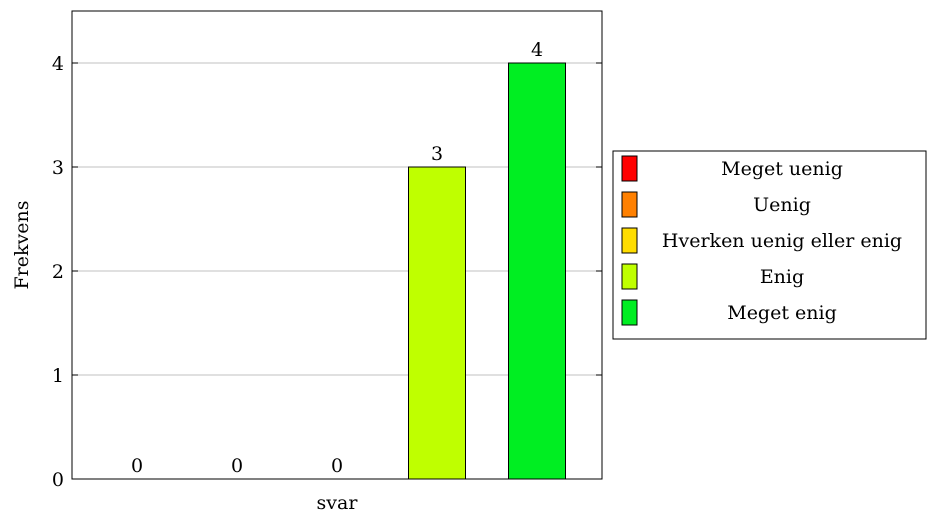 The width and height of the screenshot is (927, 518). Describe the element at coordinates (782, 169) in the screenshot. I see `legend-entry: Meget uenig` at that location.